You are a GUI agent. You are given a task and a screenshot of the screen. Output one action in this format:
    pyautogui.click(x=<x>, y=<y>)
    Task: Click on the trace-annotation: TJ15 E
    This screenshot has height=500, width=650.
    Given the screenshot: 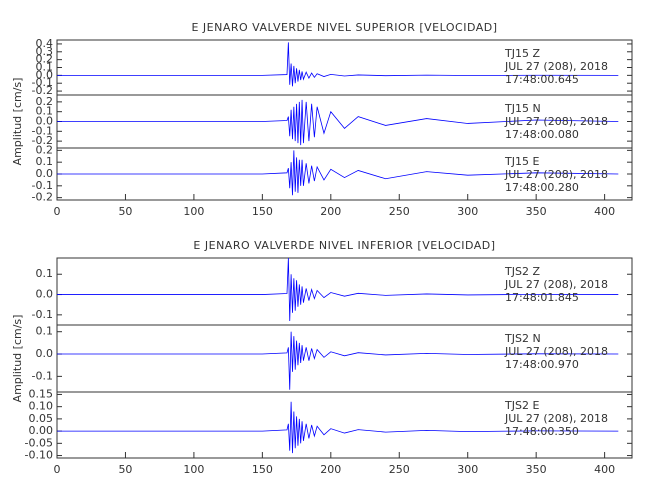 What is the action you would take?
    pyautogui.click(x=521, y=161)
    